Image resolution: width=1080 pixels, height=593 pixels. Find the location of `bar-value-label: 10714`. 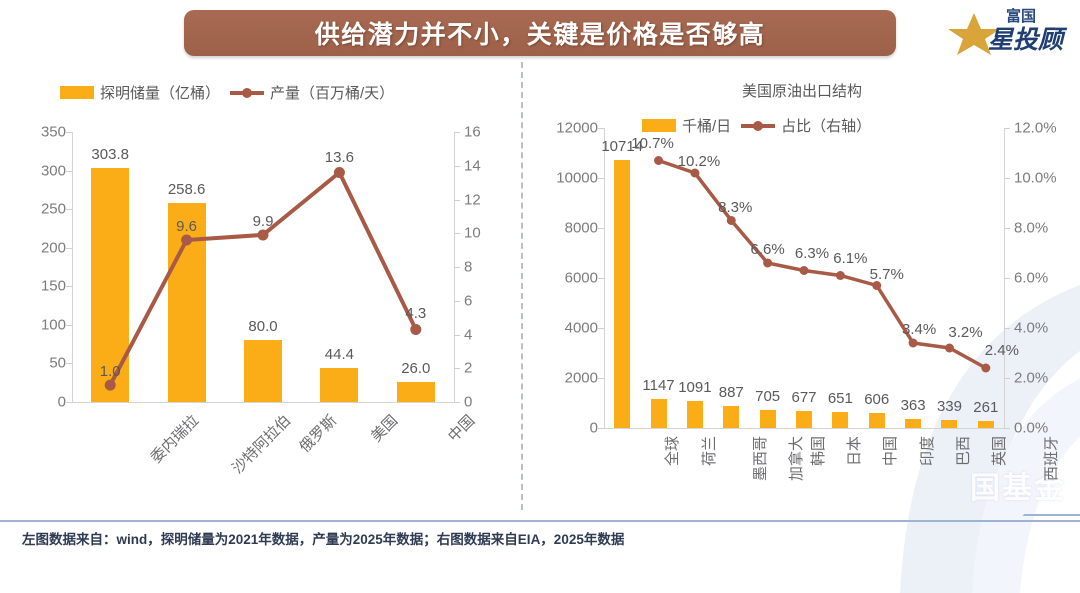

bar-value-label: 10714 is located at coordinates (622, 147).